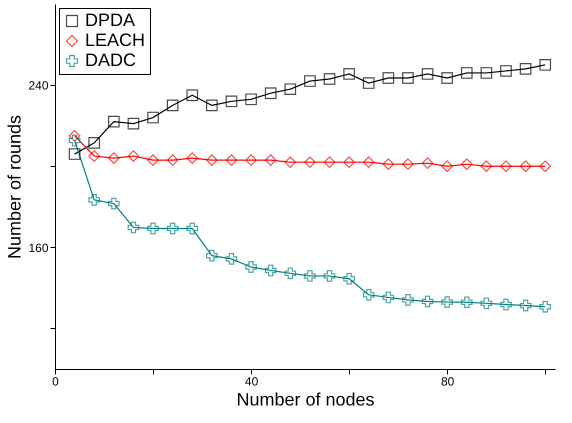 The height and width of the screenshot is (423, 572). Describe the element at coordinates (115, 40) in the screenshot. I see `legend-label: LEACH` at that location.